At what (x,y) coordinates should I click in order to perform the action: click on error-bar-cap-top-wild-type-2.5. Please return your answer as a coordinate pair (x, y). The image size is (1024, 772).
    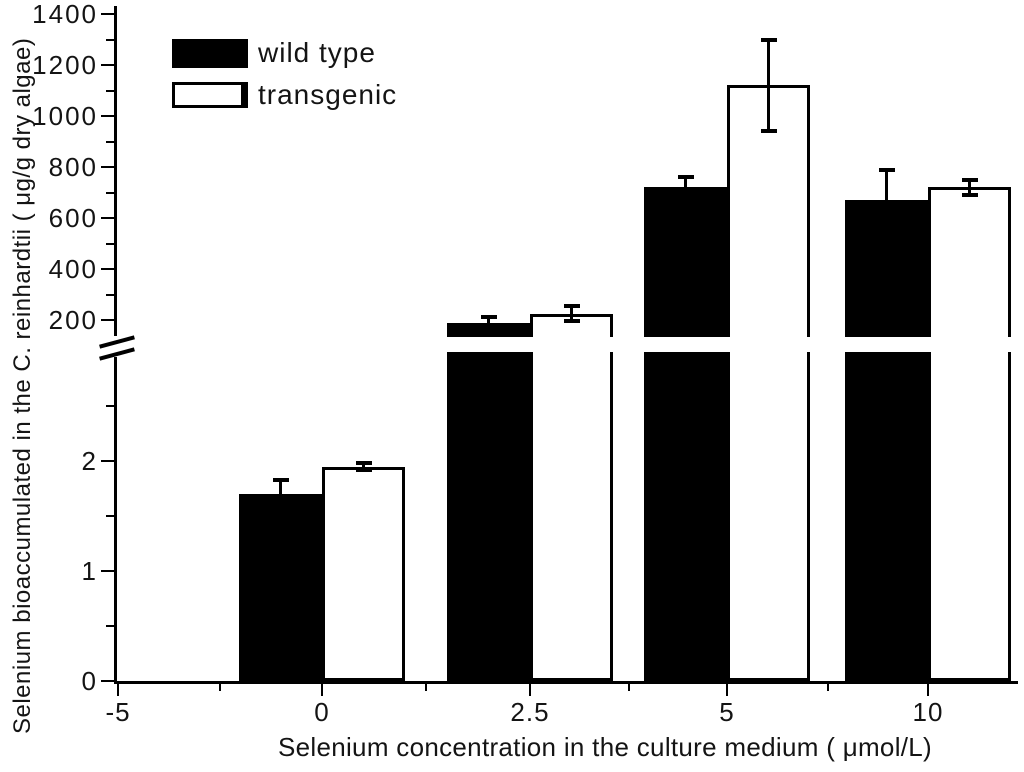
    Looking at the image, I should click on (488, 317).